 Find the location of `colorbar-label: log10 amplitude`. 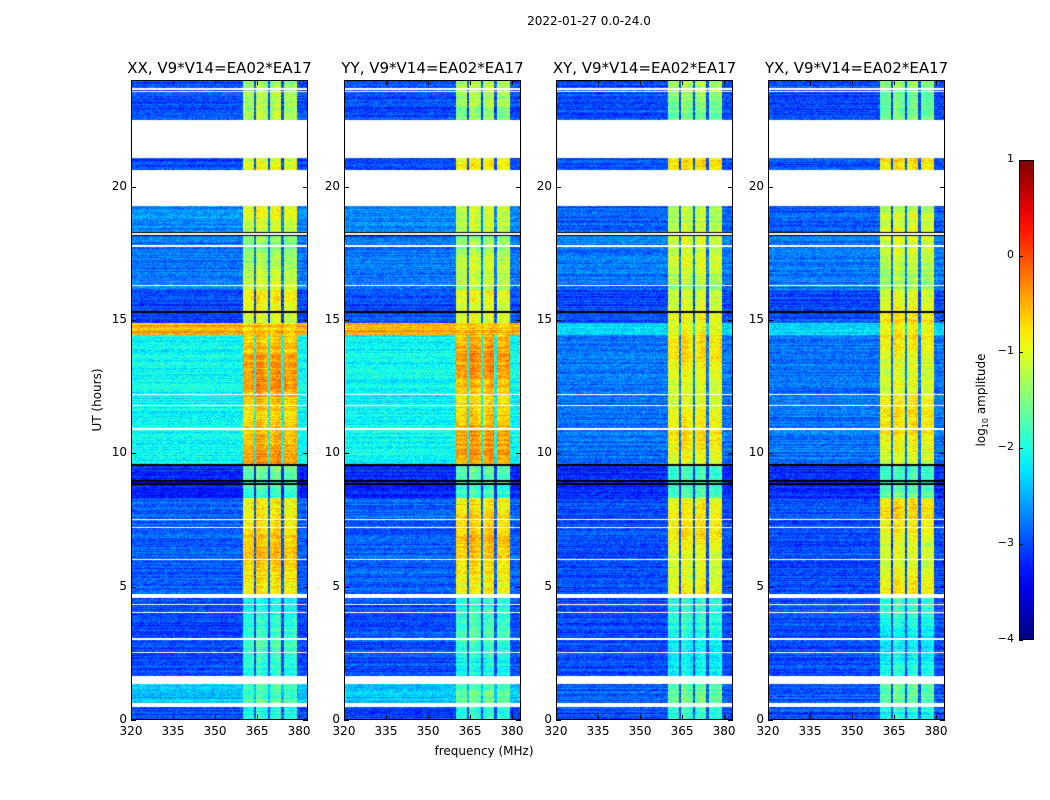

colorbar-label: log10 amplitude is located at coordinates (982, 400).